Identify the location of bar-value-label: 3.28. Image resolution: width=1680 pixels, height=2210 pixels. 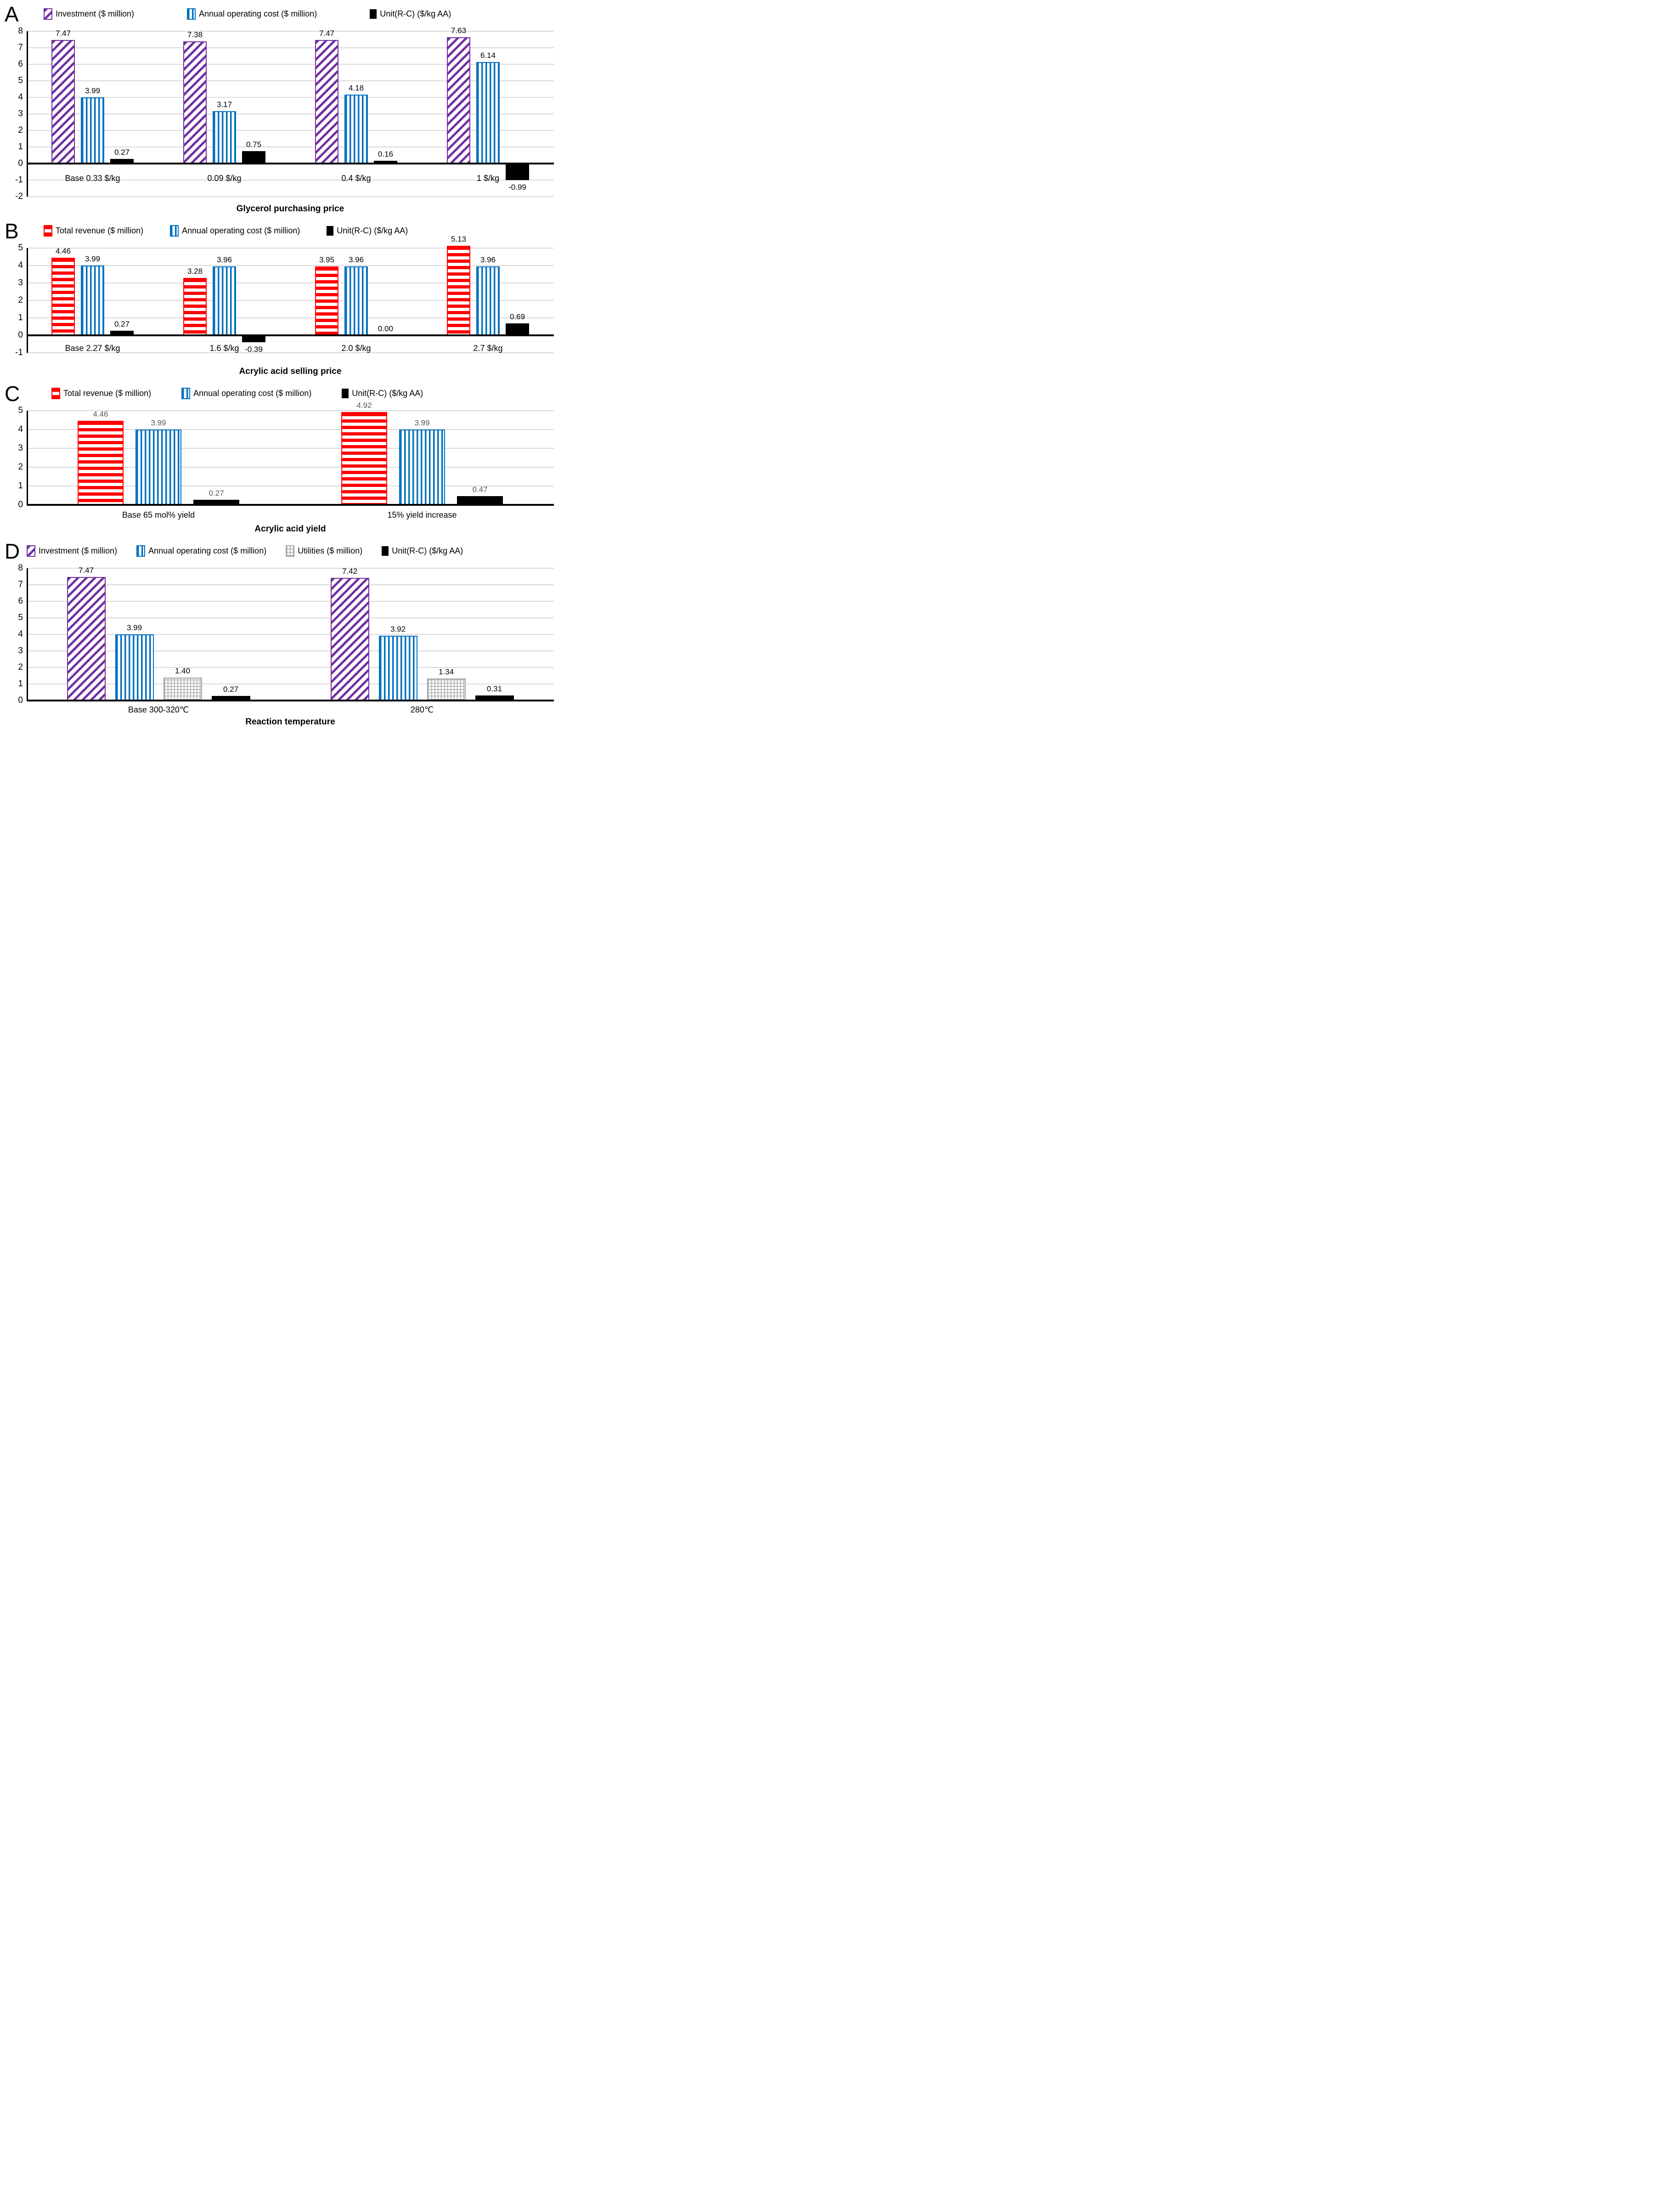
(195, 271).